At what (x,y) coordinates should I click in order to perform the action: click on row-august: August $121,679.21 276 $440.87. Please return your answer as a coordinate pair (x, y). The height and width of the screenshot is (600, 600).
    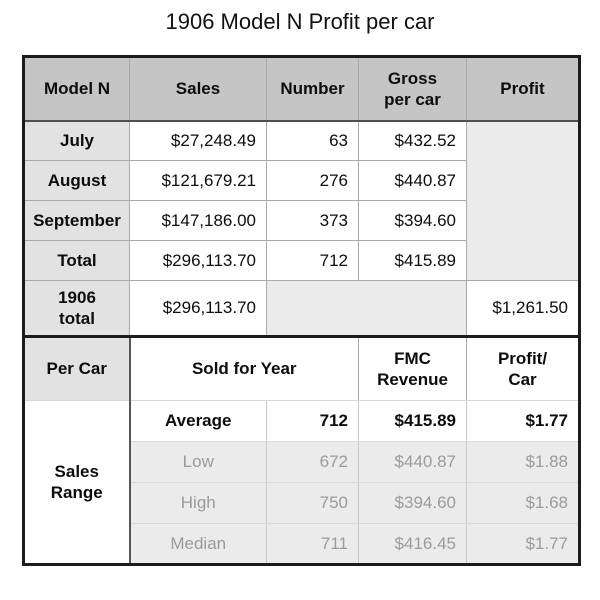
    Looking at the image, I should click on (301, 180).